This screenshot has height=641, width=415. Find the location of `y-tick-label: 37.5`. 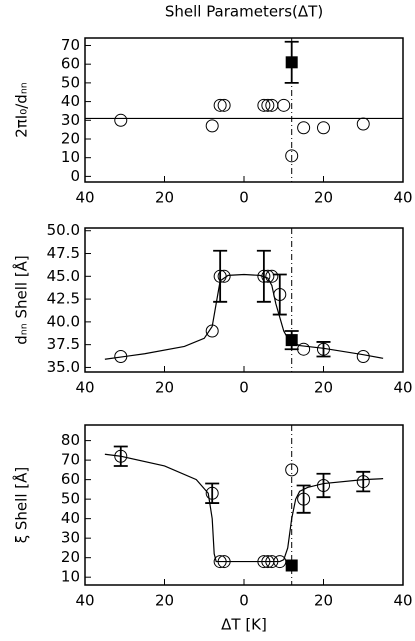

y-tick-label: 37.5 is located at coordinates (63, 344).